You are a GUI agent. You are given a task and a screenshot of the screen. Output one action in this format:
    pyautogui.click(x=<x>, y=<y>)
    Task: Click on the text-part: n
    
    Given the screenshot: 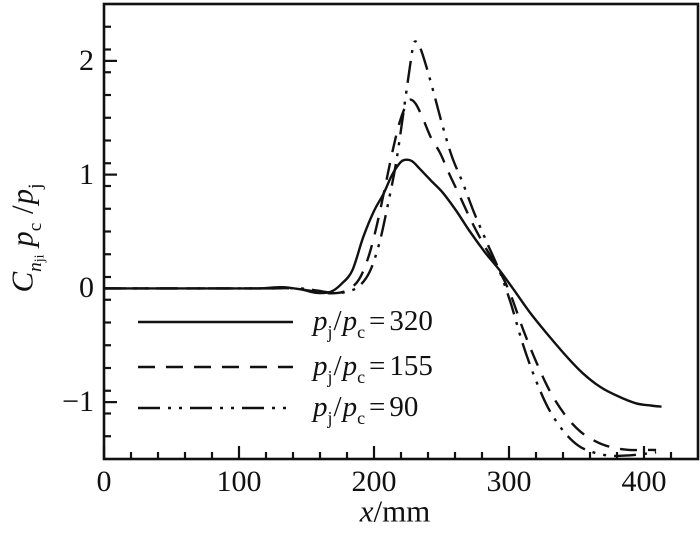 What is the action you would take?
    pyautogui.click(x=36, y=267)
    